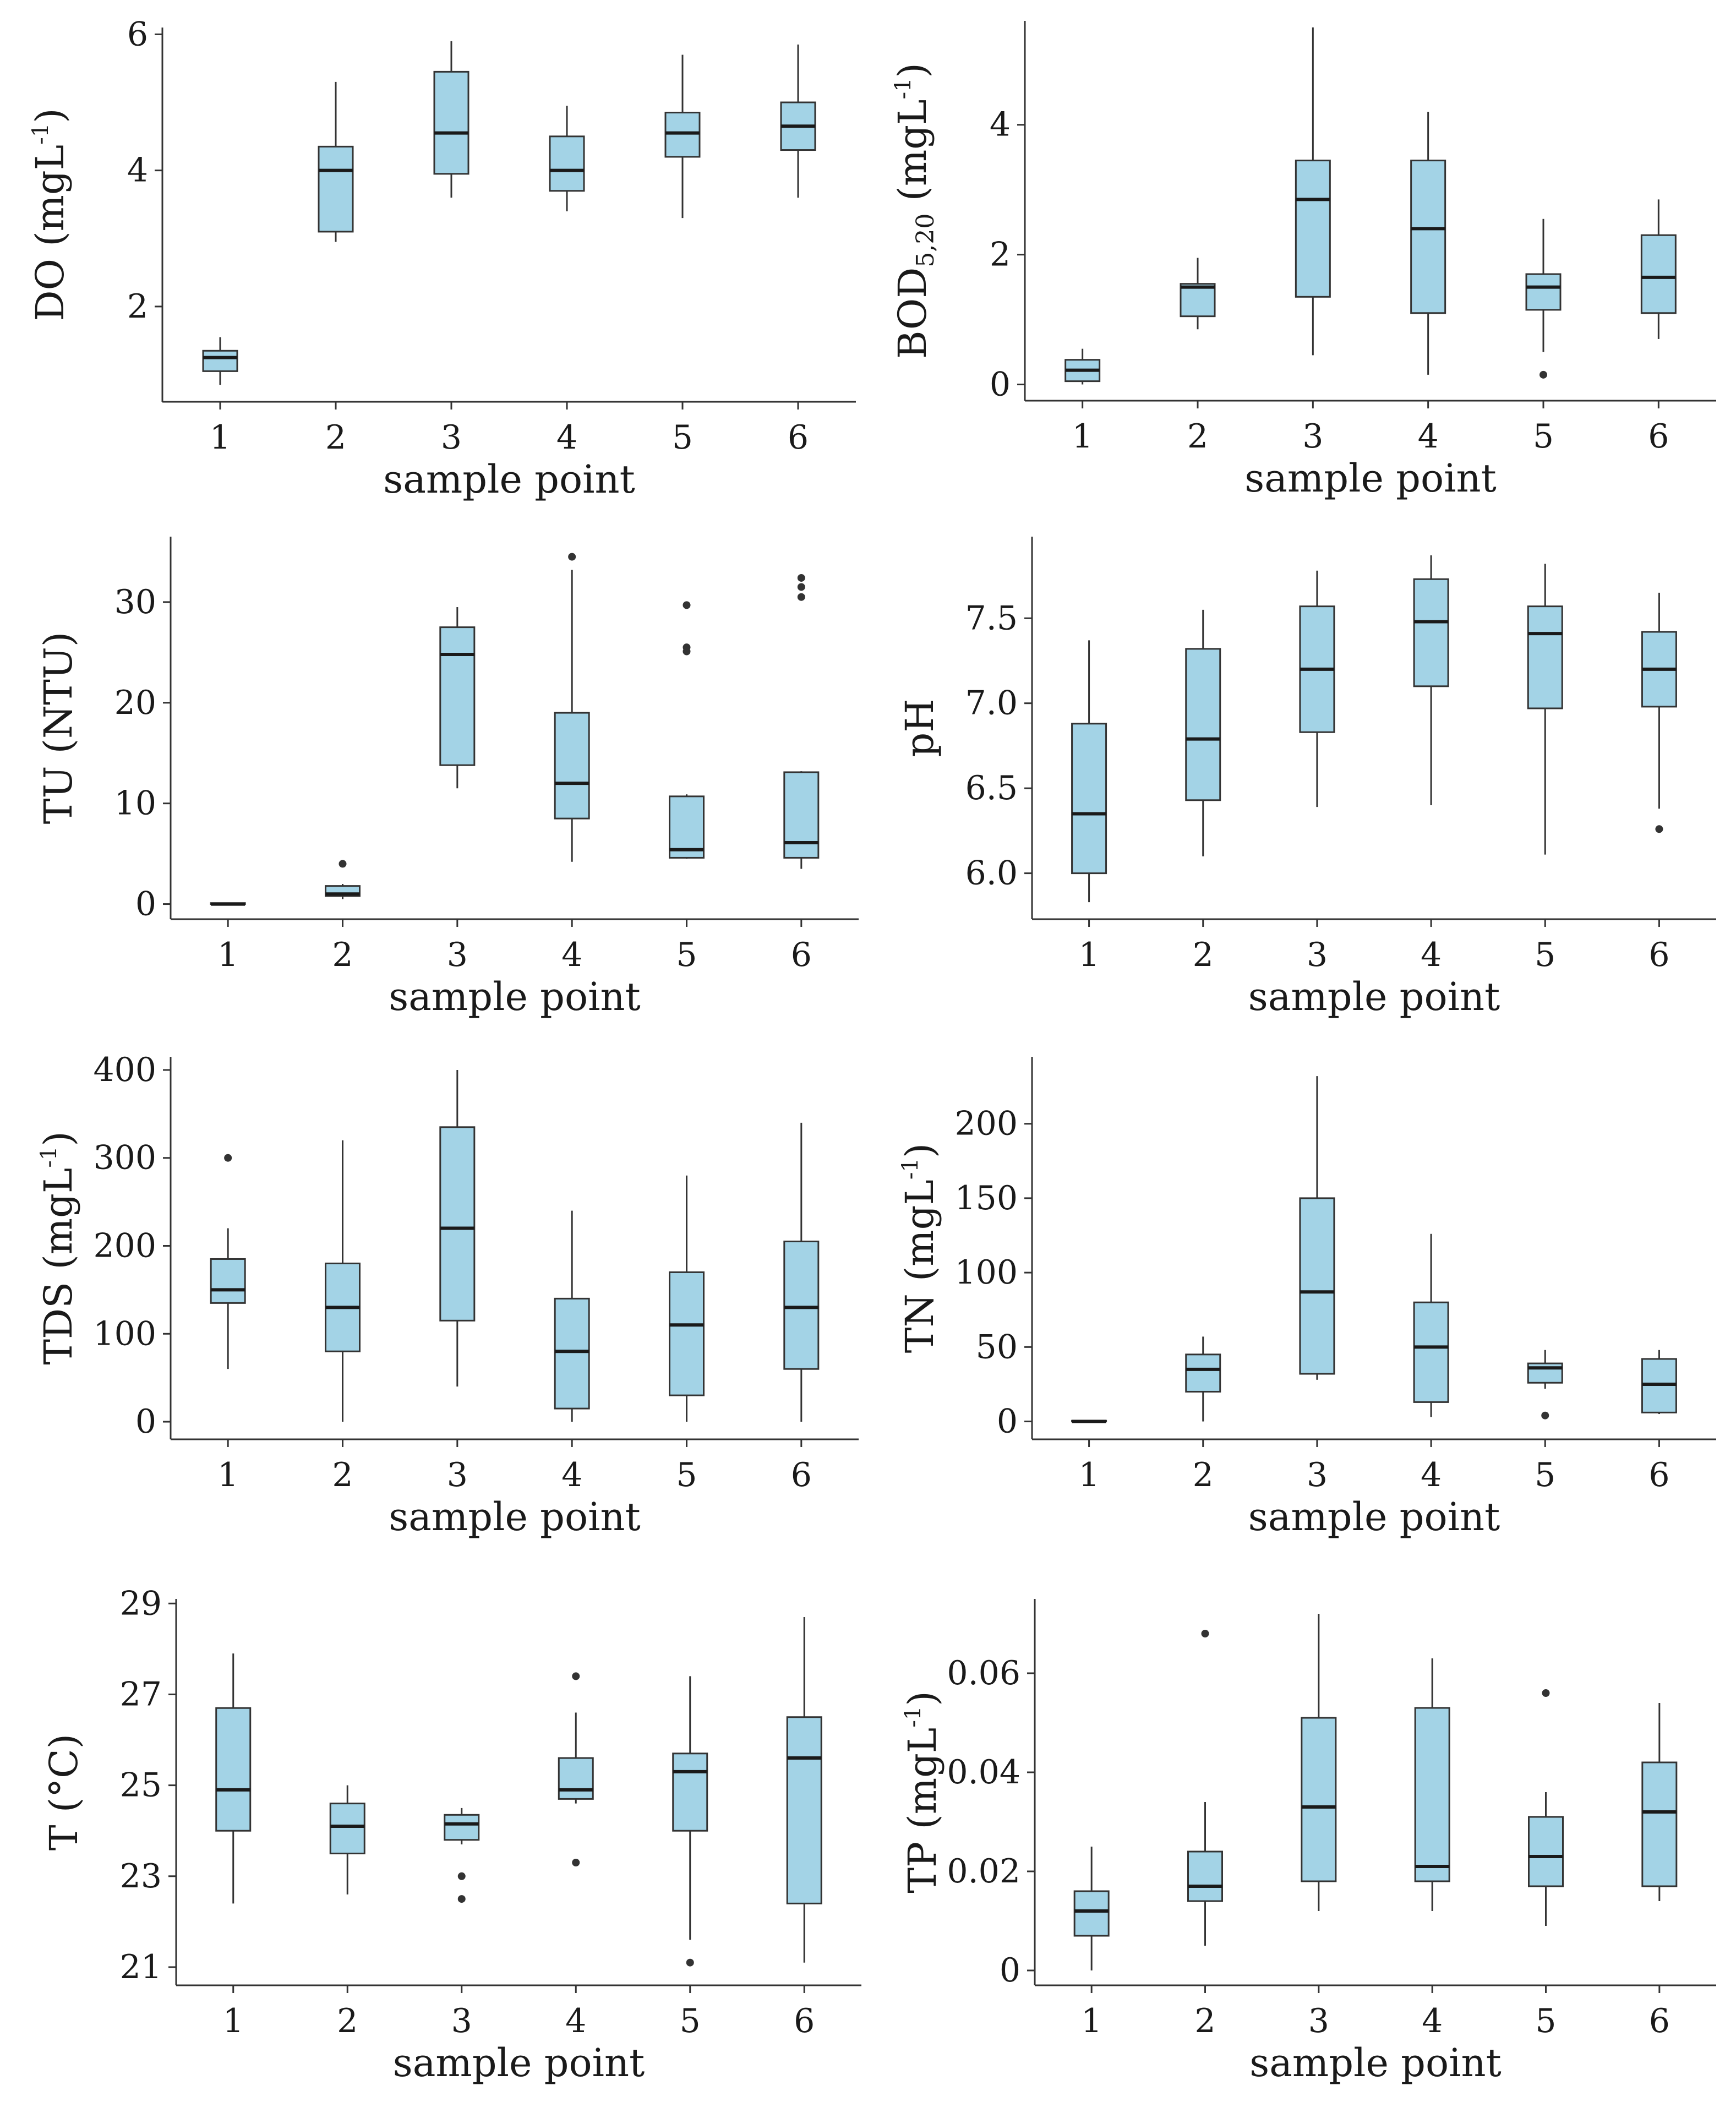 Image resolution: width=1736 pixels, height=2102 pixels. What do you see at coordinates (920, 728) in the screenshot?
I see `y-axis-title: pH` at bounding box center [920, 728].